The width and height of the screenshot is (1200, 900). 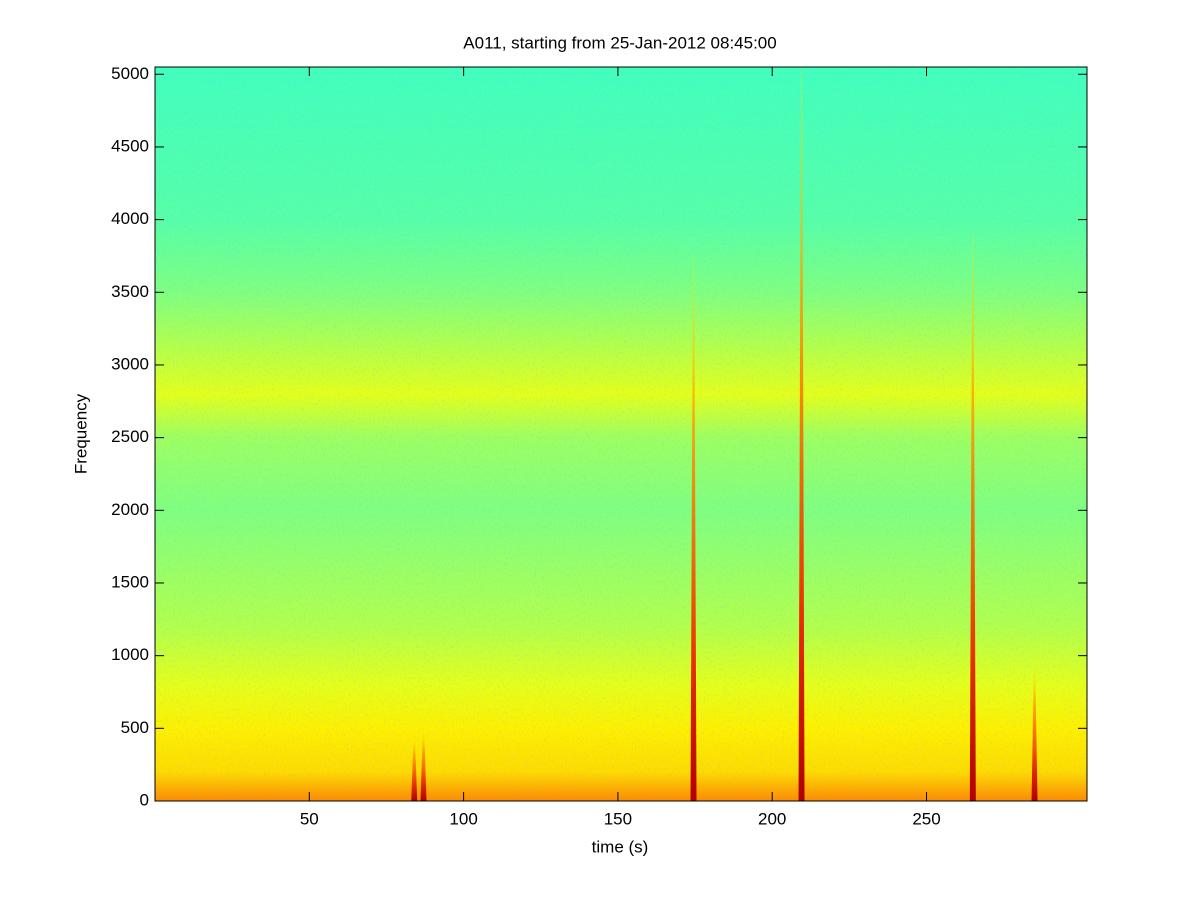 What do you see at coordinates (618, 818) in the screenshot?
I see `x-tick-label: 150` at bounding box center [618, 818].